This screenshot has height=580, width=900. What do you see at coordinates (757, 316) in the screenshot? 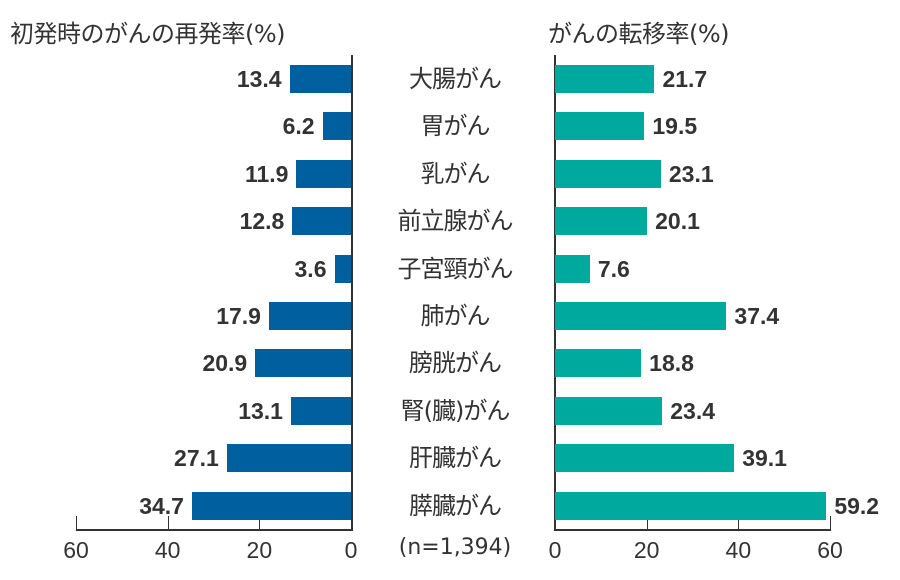
I see `metastasis-value-label: 37.4` at bounding box center [757, 316].